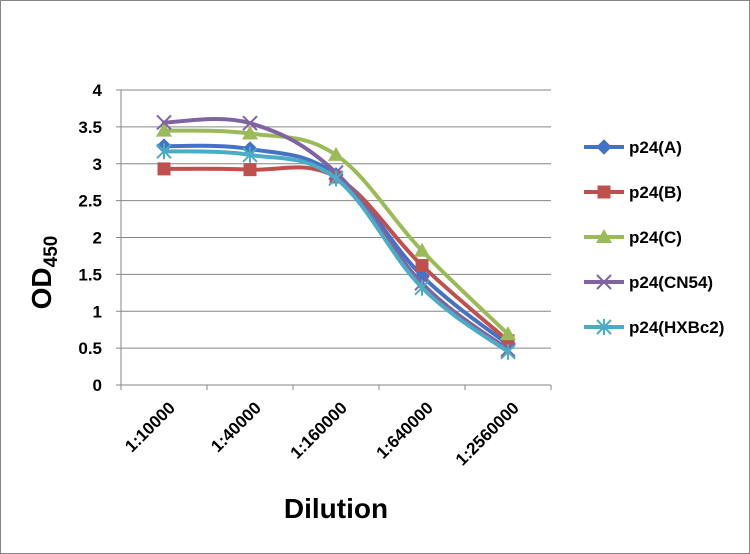 The image size is (750, 554). What do you see at coordinates (150, 427) in the screenshot?
I see `x-tick-label: 1:10000` at bounding box center [150, 427].